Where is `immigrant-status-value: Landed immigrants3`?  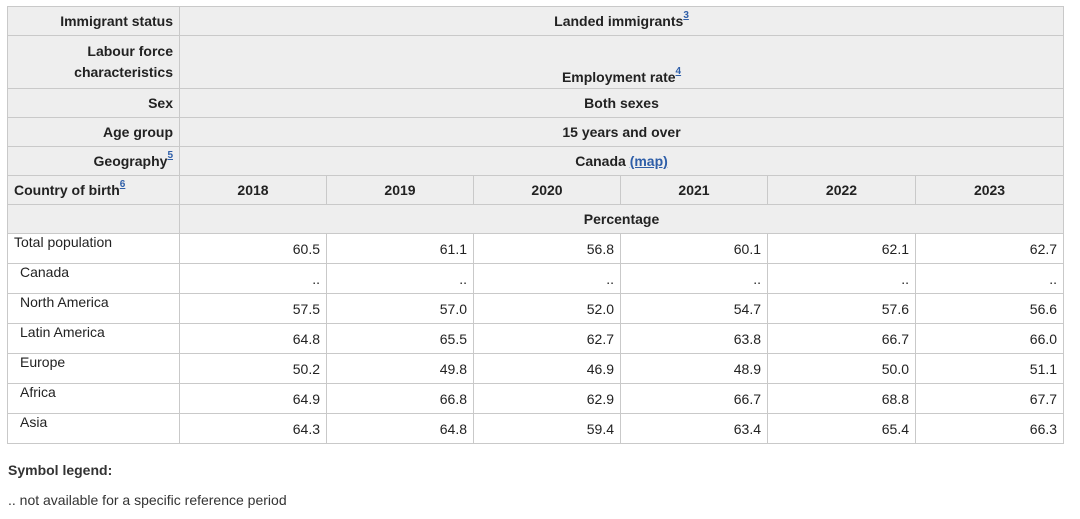 immigrant-status-value: Landed immigrants3 is located at coordinates (621, 21).